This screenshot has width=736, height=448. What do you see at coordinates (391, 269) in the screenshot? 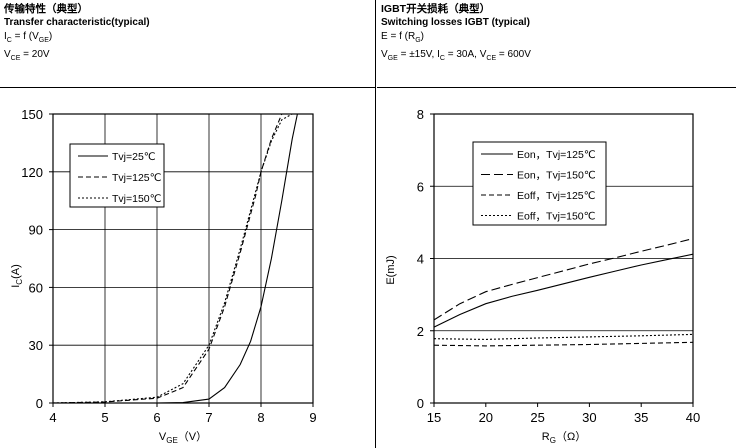
I see `y-axis-label: E(mJ)` at bounding box center [391, 269].